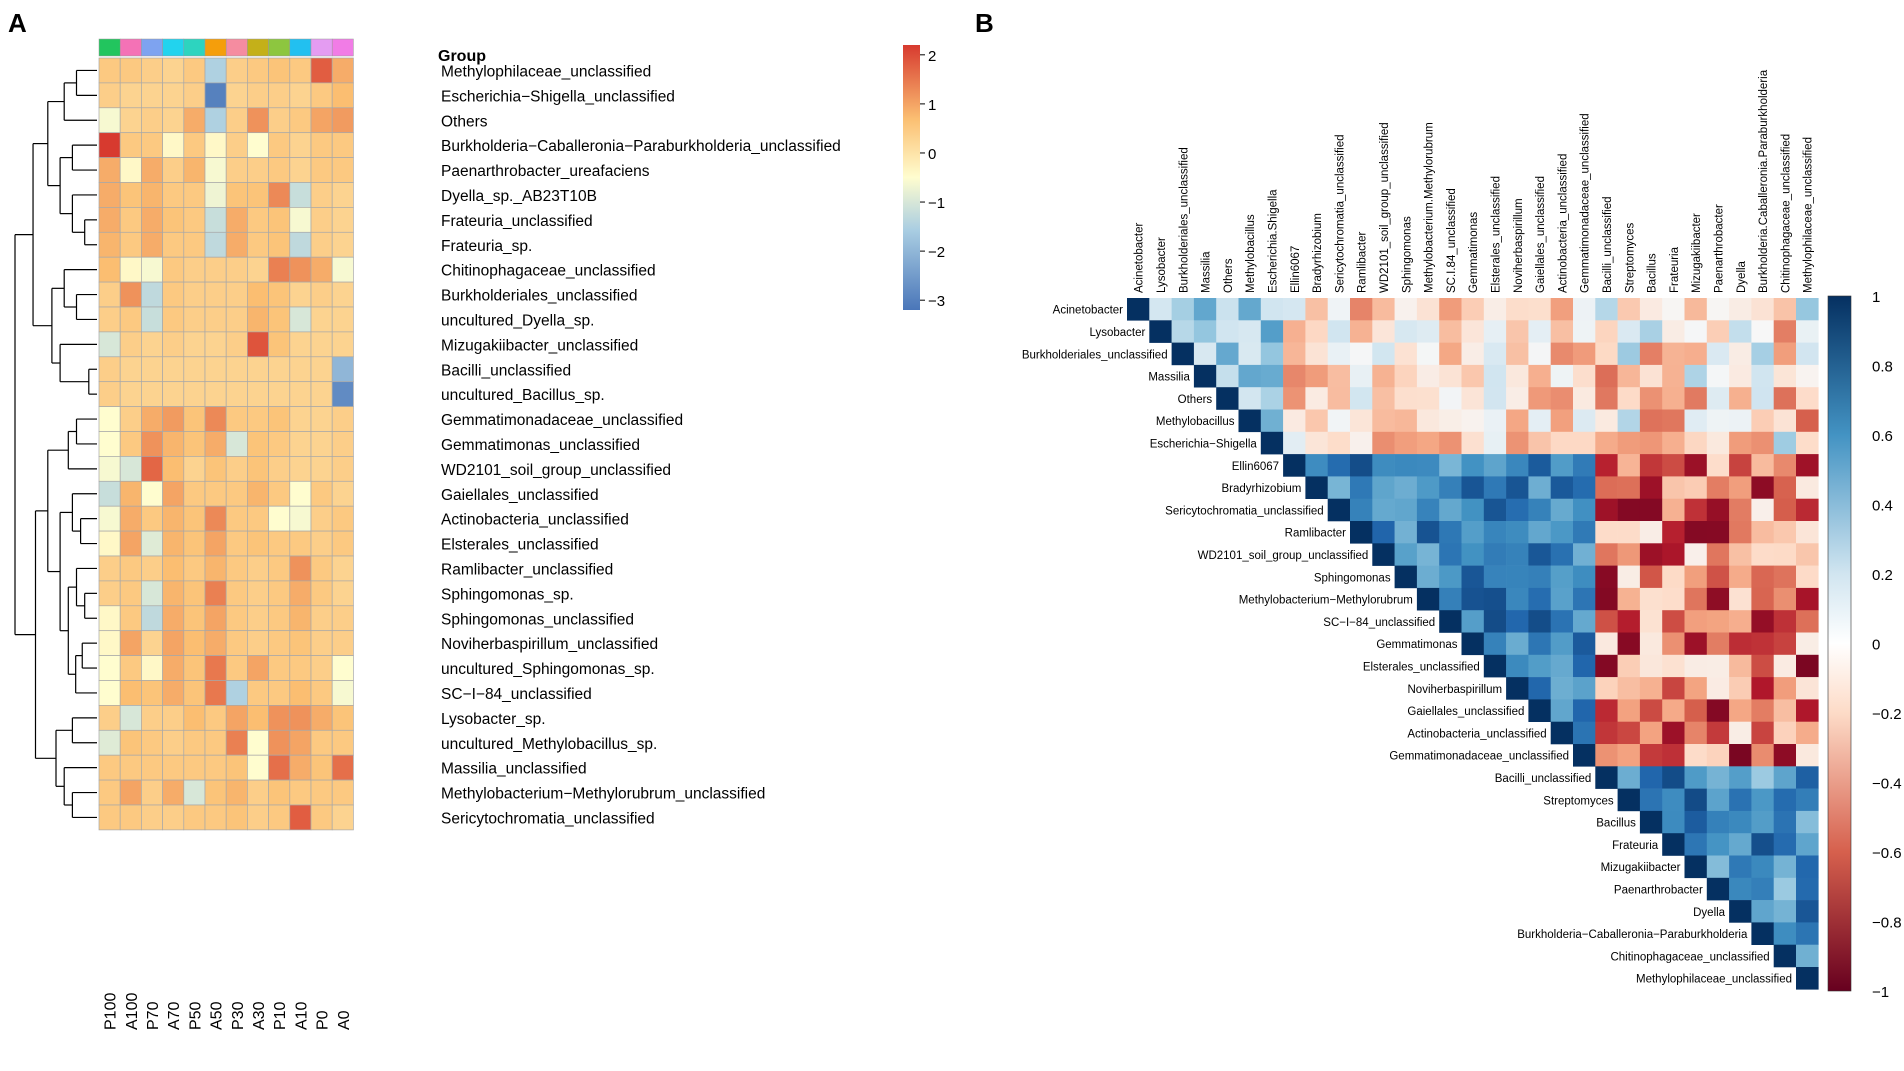 Image resolution: width=1904 pixels, height=1071 pixels. What do you see at coordinates (924, 177) in the screenshot?
I see `color-legend-a: 2 1 0 −1 −2 −3` at bounding box center [924, 177].